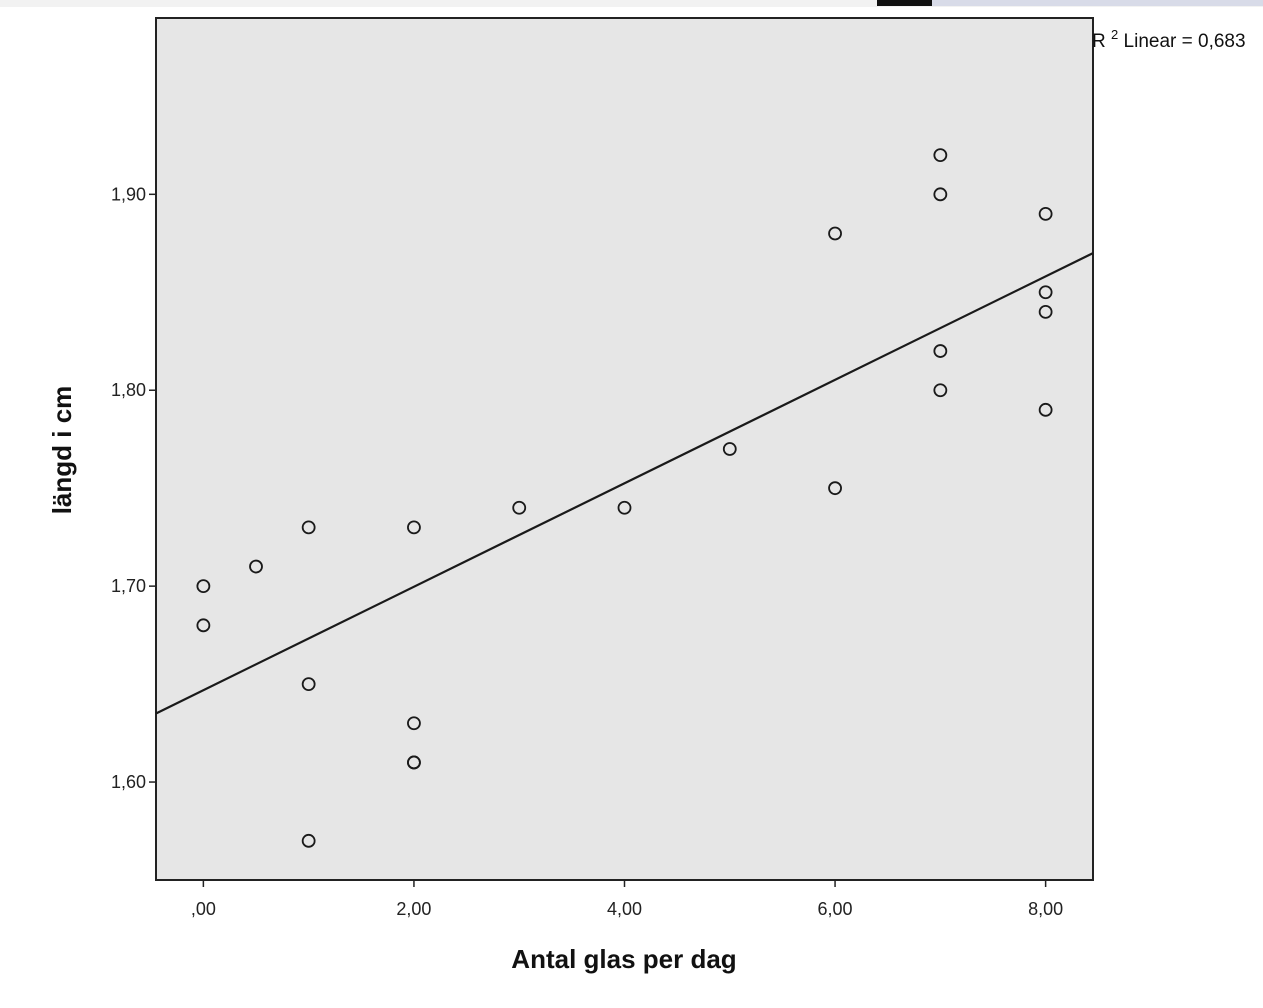 The height and width of the screenshot is (1008, 1263). What do you see at coordinates (1114, 34) in the screenshot?
I see `r2-superscript: 2` at bounding box center [1114, 34].